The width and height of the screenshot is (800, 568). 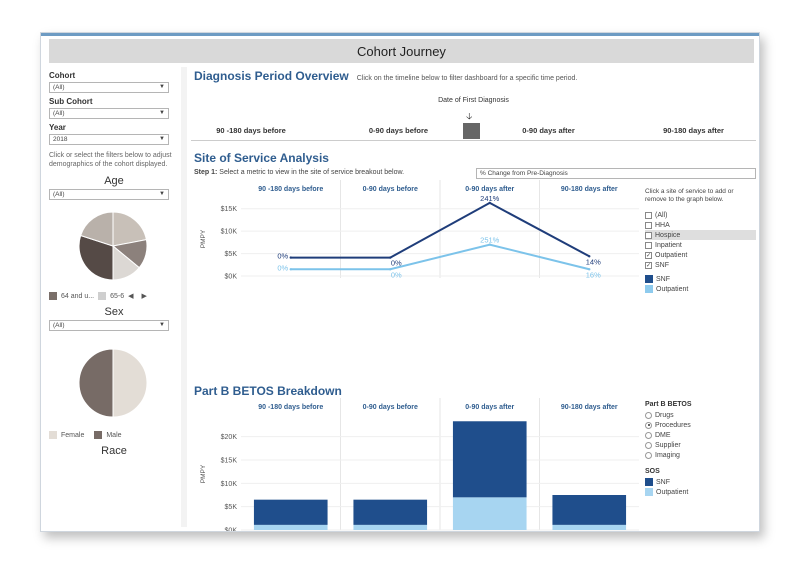 I want to click on sos-filter-all: (All), so click(x=700, y=215).